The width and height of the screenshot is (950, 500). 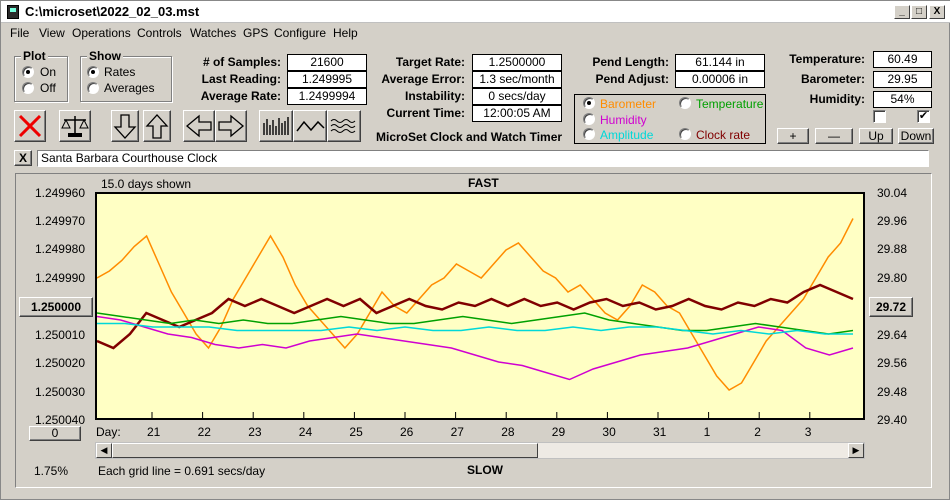 I want to click on center-rate-button: 1.250000, so click(x=56, y=307).